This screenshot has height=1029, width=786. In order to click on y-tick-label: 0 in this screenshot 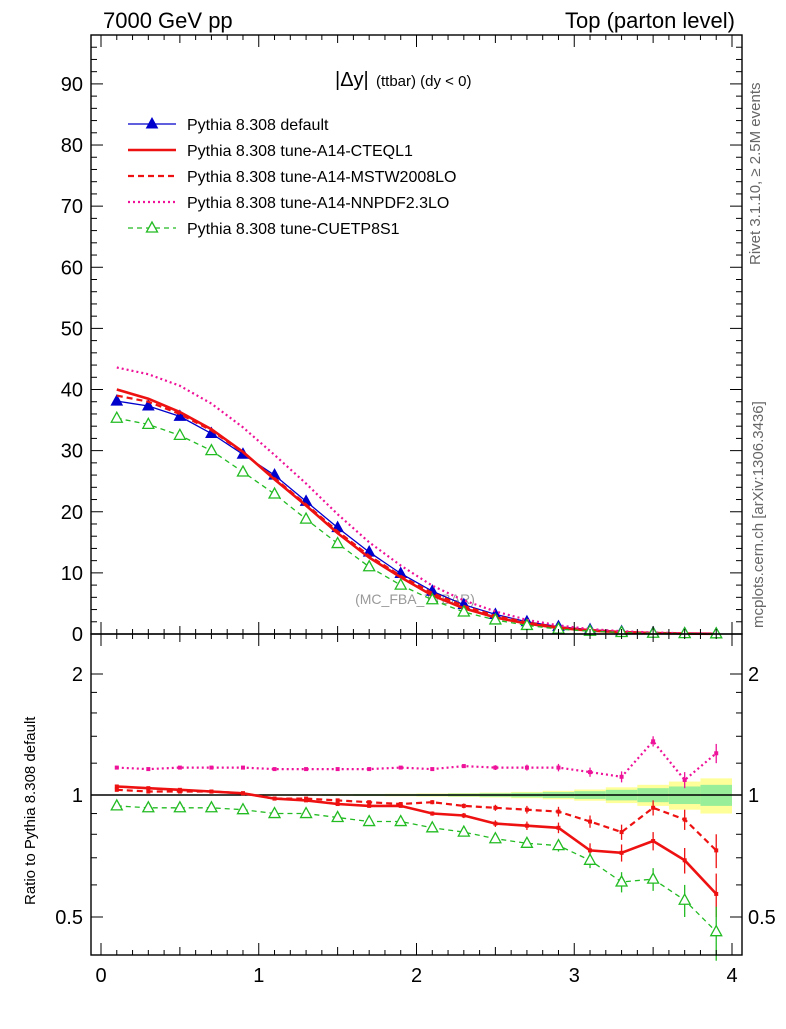, I will do `click(77, 635)`.